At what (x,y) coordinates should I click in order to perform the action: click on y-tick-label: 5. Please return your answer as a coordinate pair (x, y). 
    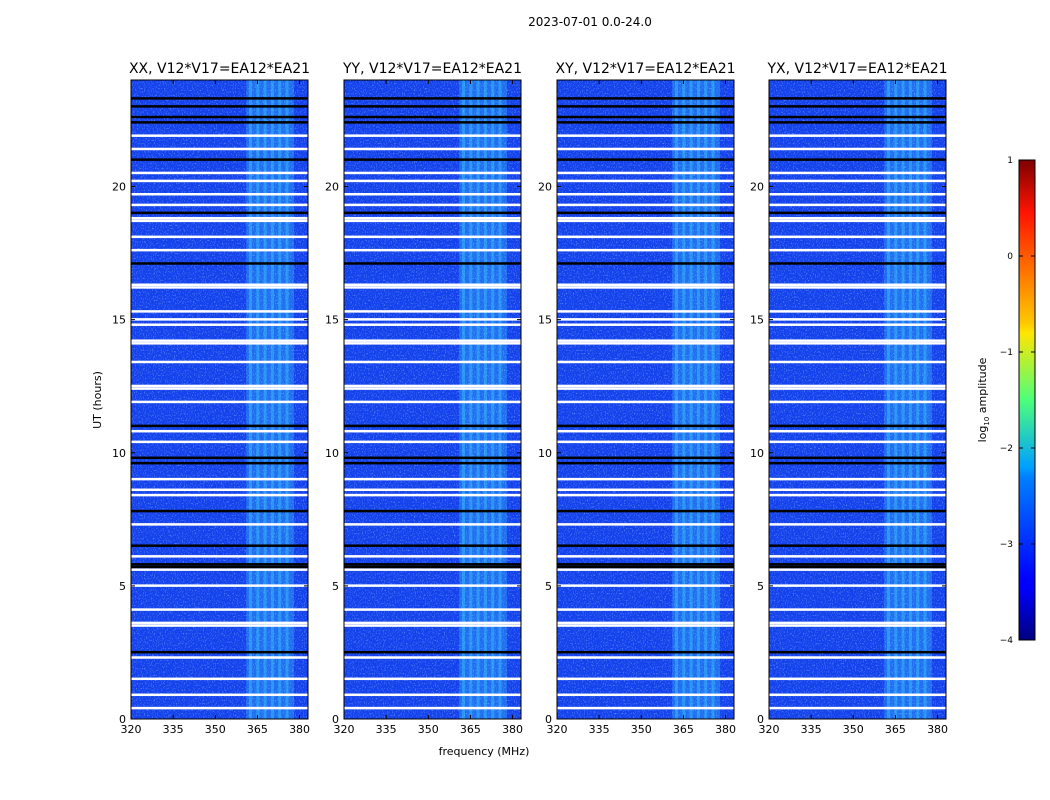
    Looking at the image, I should click on (548, 586).